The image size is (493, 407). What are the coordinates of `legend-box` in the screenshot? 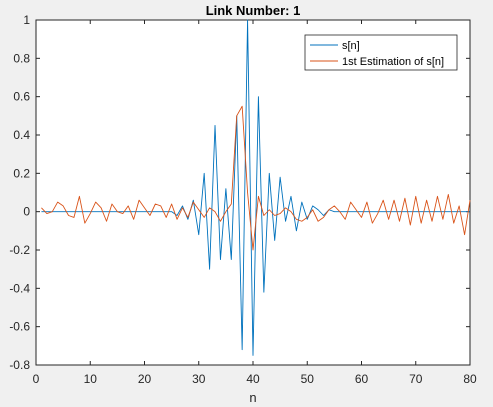 It's located at (381, 52).